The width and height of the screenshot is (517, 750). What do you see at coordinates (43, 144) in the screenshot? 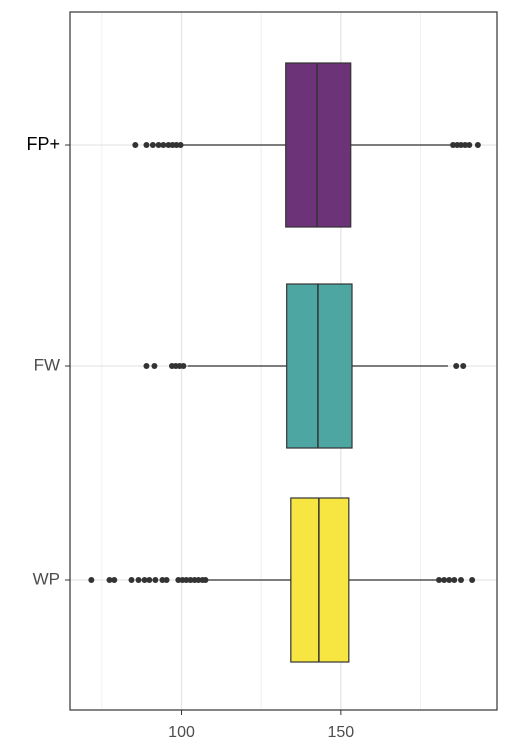
I see `category-label: FP+` at bounding box center [43, 144].